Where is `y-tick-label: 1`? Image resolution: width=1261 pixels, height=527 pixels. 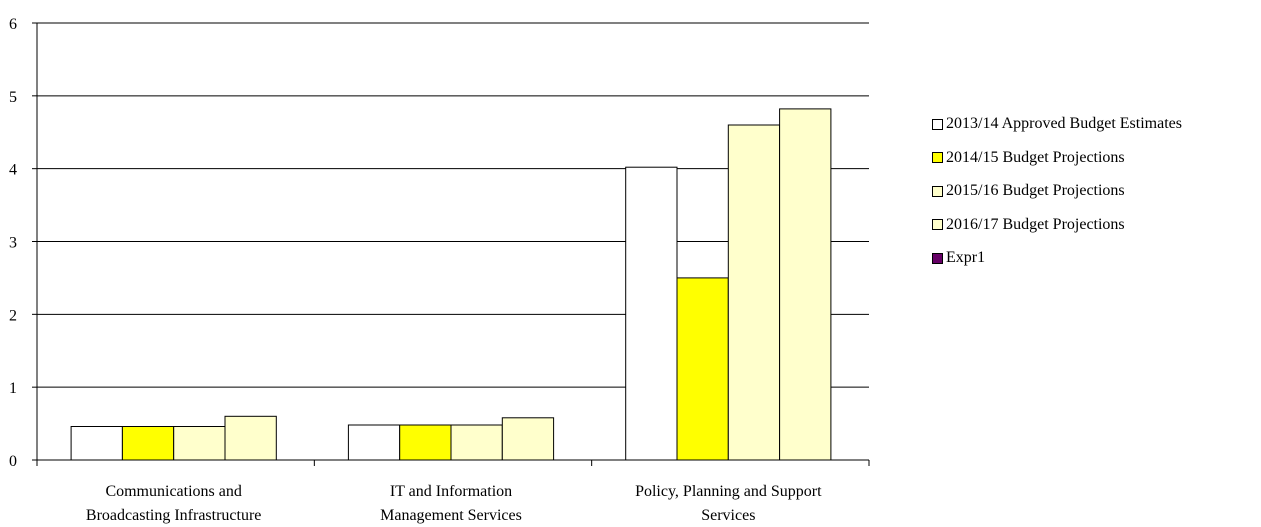
y-tick-label: 1 is located at coordinates (13, 388).